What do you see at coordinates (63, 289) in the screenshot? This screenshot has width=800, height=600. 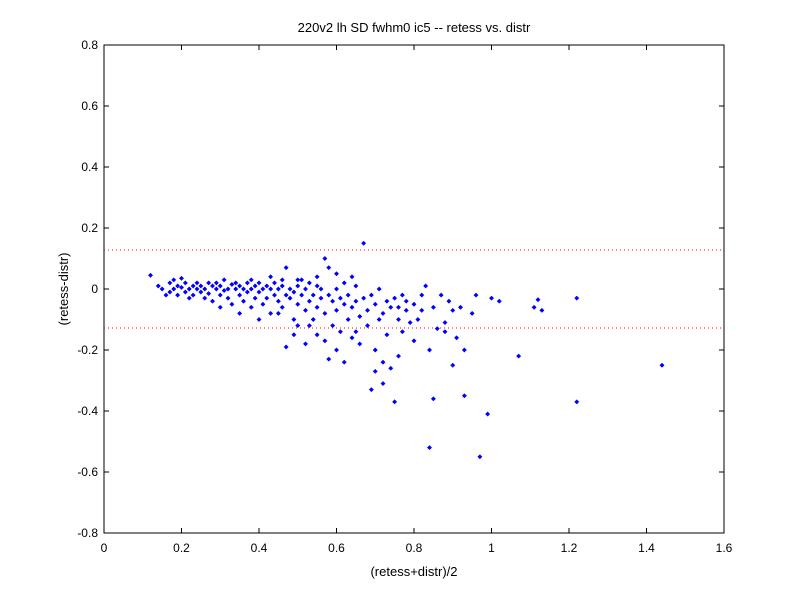 I see `y-axis-label: (retess-distr)` at bounding box center [63, 289].